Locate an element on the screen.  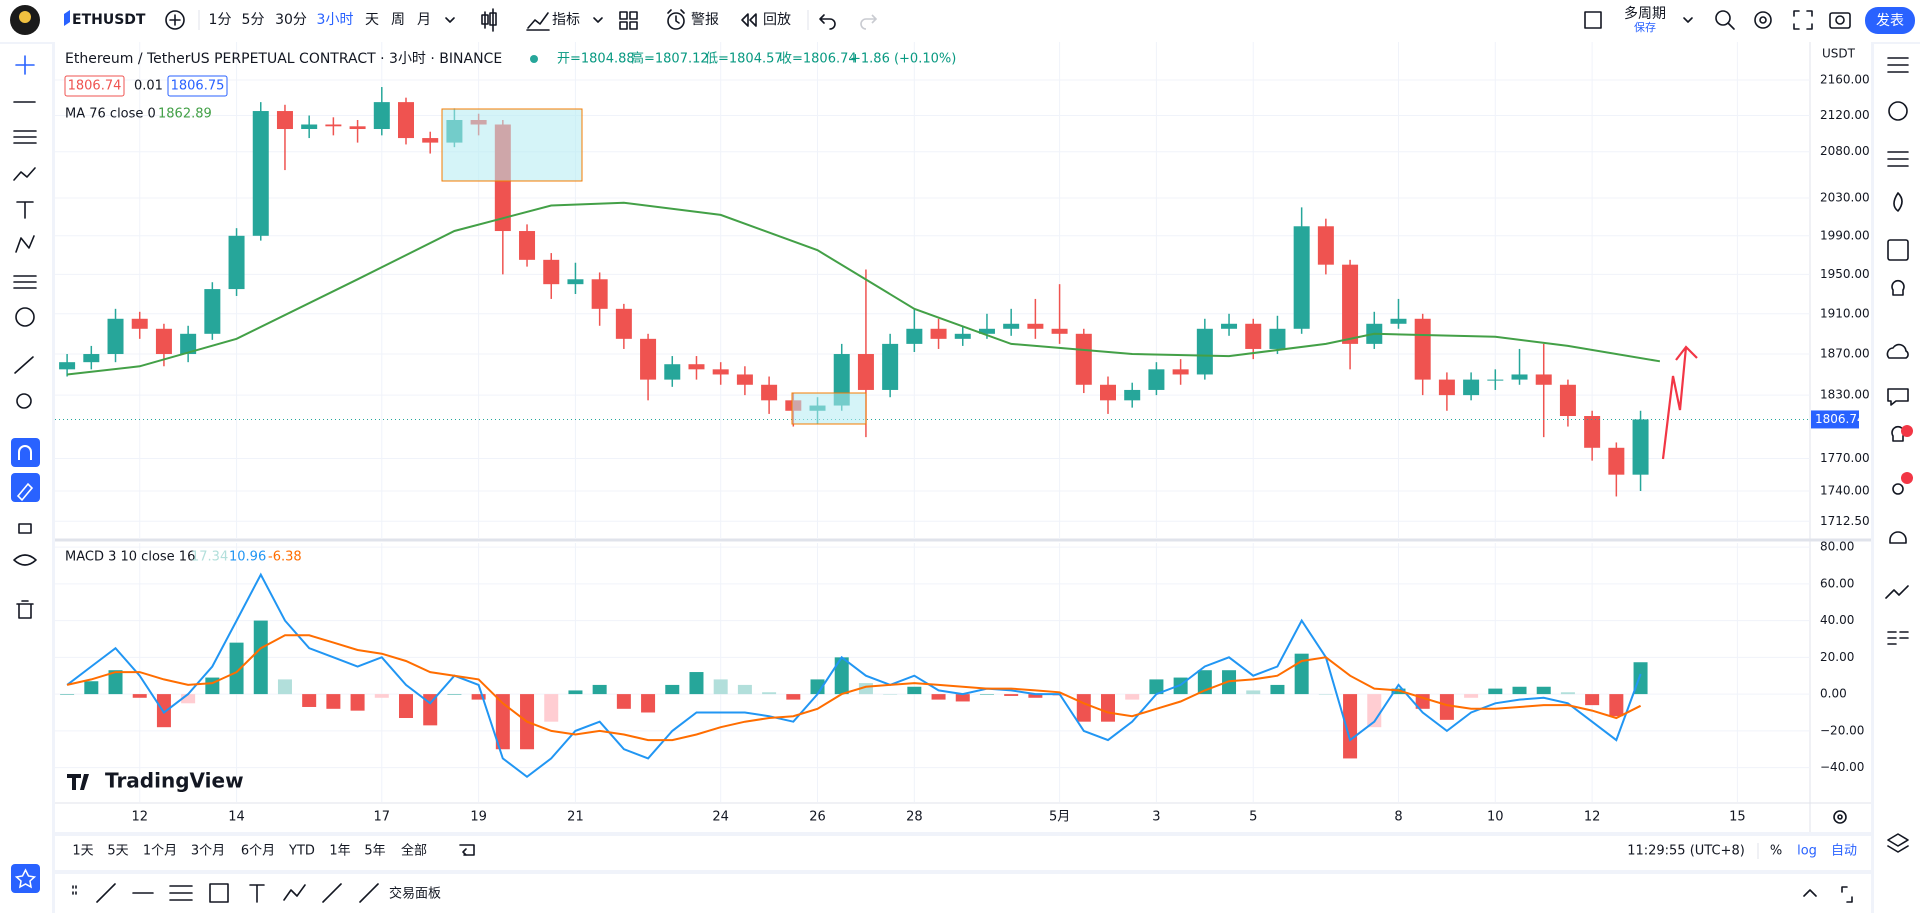
indicators-menu is located at coordinates (598, 20).